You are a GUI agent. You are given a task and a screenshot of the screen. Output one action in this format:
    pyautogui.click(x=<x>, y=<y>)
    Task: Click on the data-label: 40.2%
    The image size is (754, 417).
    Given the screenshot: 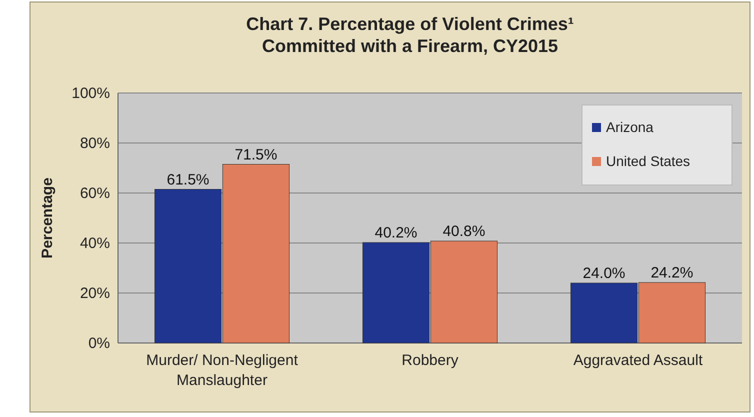 What is the action you would take?
    pyautogui.click(x=396, y=233)
    